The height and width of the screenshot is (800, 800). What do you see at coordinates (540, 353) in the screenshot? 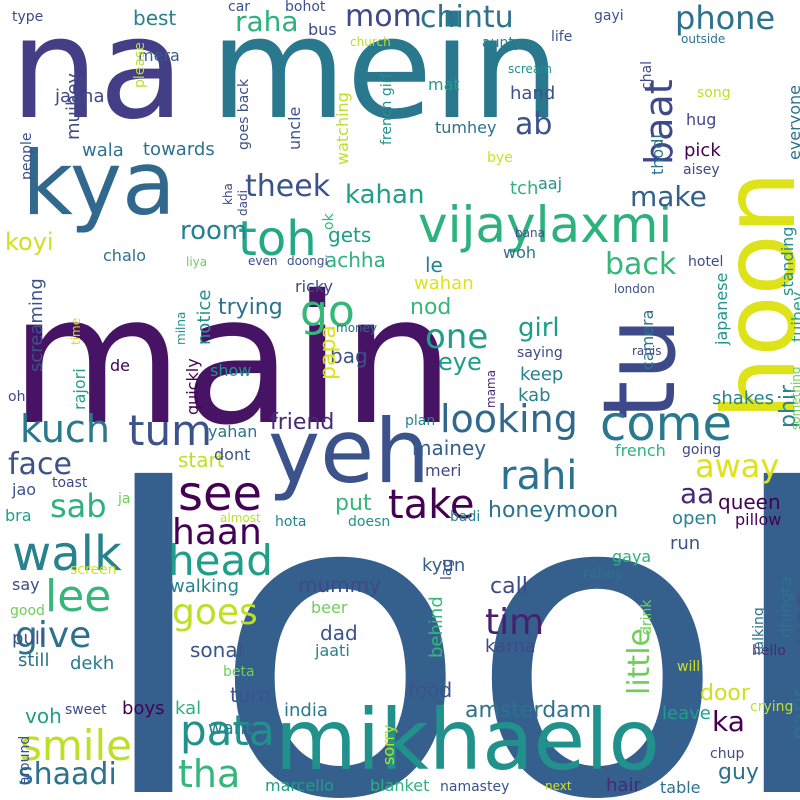
I see `word-saying: saying` at bounding box center [540, 353].